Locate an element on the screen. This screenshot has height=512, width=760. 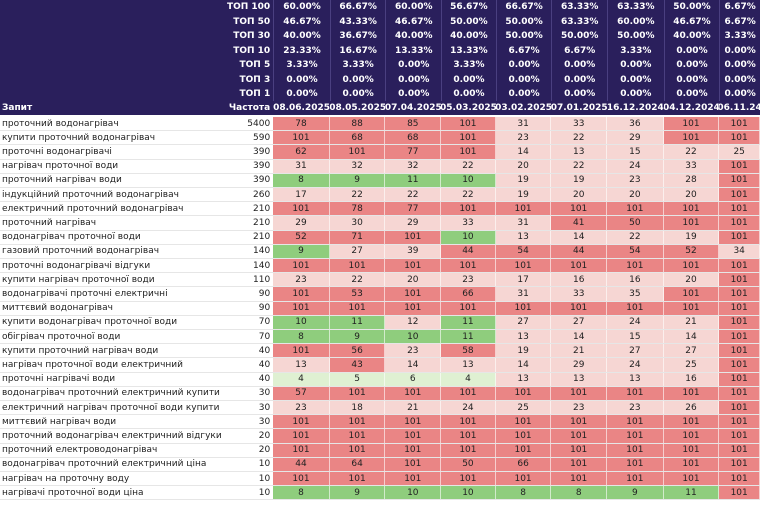
position-cell: 57 is located at coordinates (301, 393).